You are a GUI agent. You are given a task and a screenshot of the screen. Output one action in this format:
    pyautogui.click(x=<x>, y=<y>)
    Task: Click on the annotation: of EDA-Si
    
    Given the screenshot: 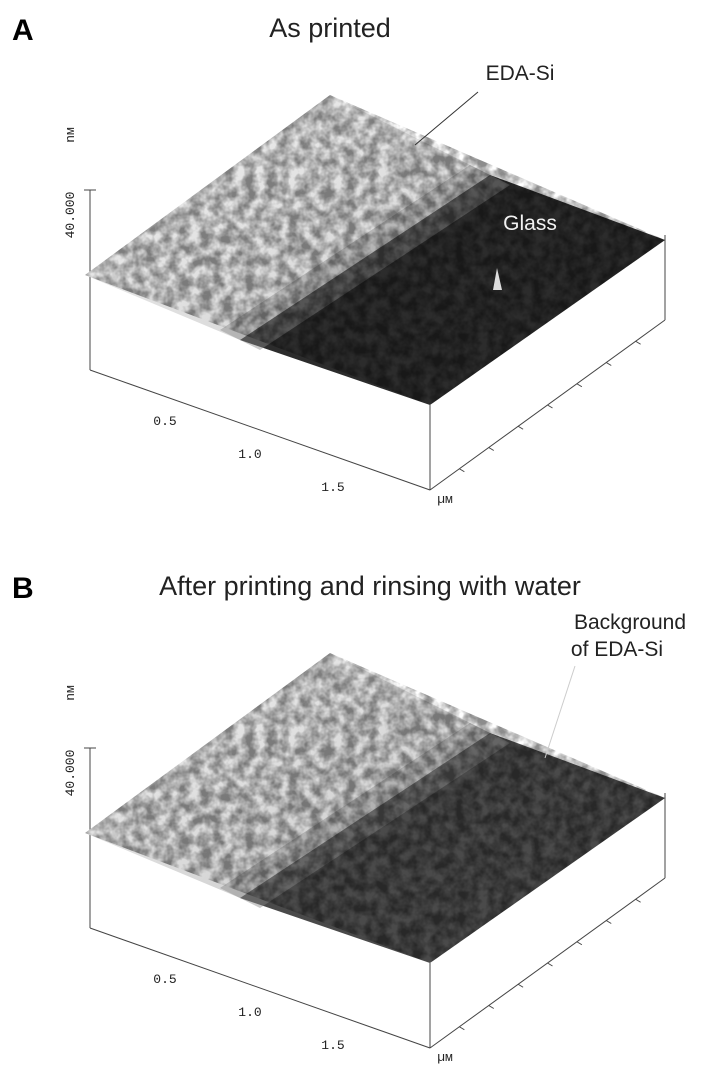 What is the action you would take?
    pyautogui.click(x=617, y=649)
    